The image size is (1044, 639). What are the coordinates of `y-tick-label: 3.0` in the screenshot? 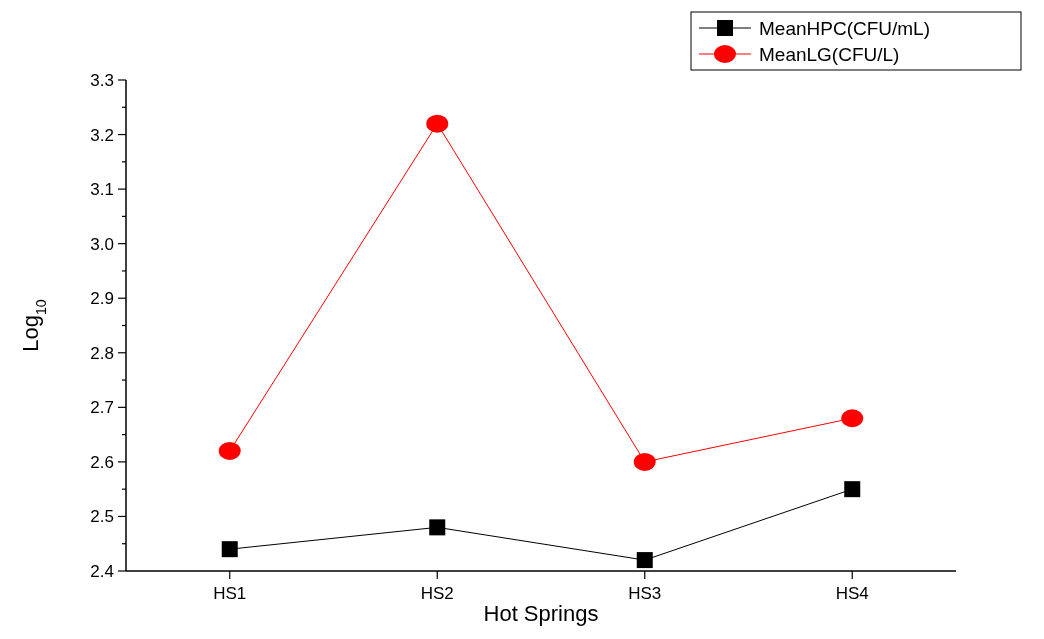 It's located at (102, 244).